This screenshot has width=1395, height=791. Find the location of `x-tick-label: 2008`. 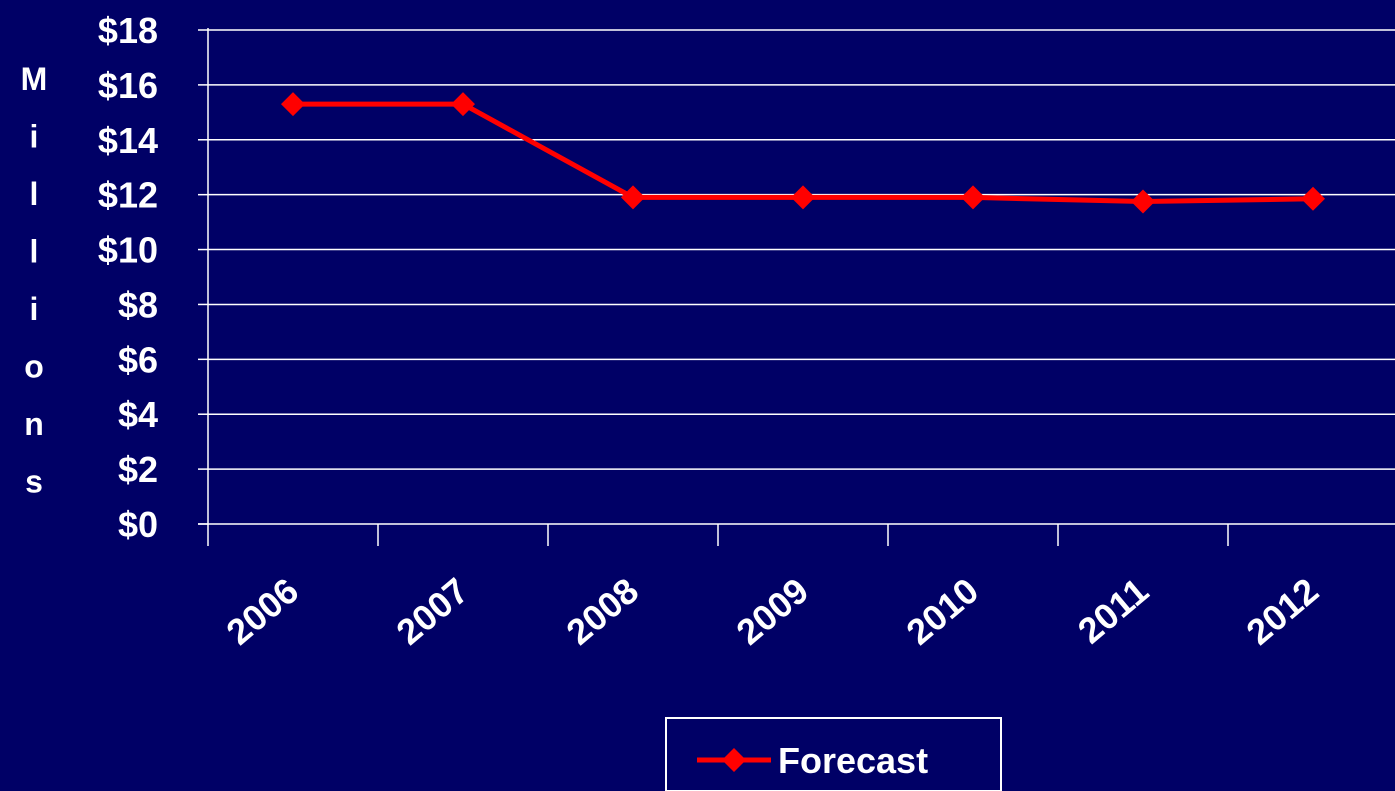

x-tick-label: 2008 is located at coordinates (602, 611).